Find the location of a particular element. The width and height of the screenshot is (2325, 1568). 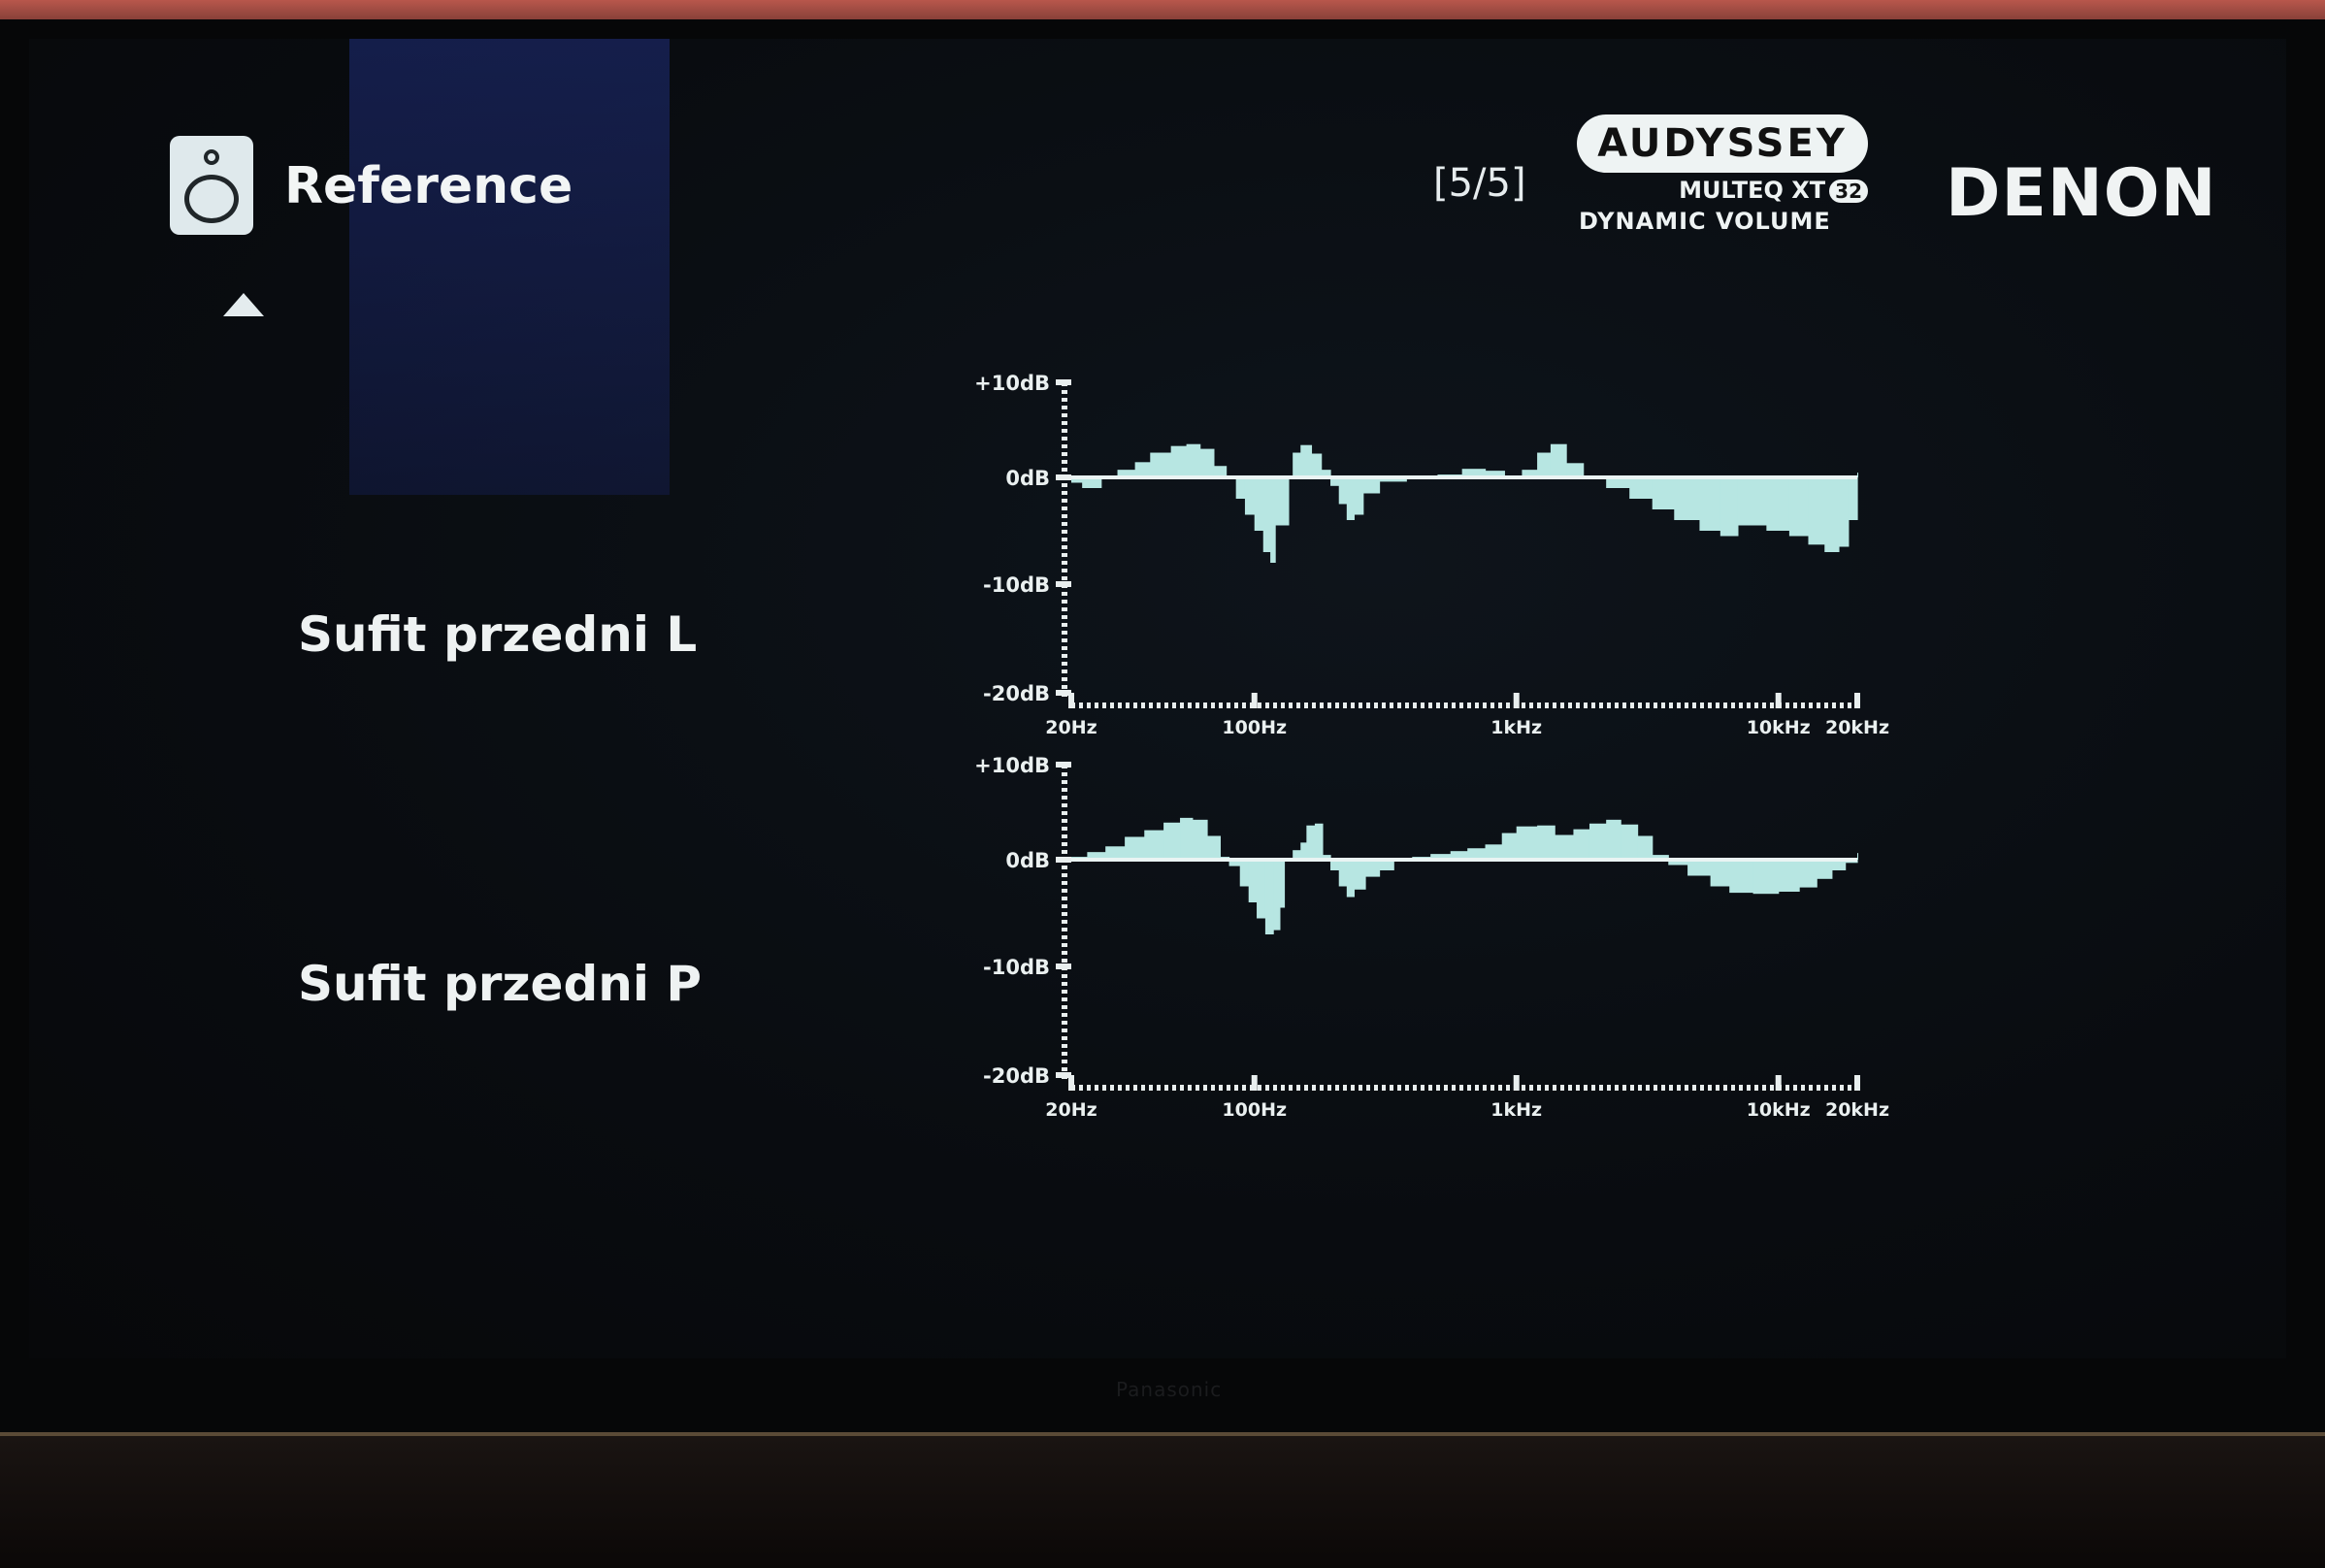

x-tick-label: 1kHz is located at coordinates (1516, 1110).